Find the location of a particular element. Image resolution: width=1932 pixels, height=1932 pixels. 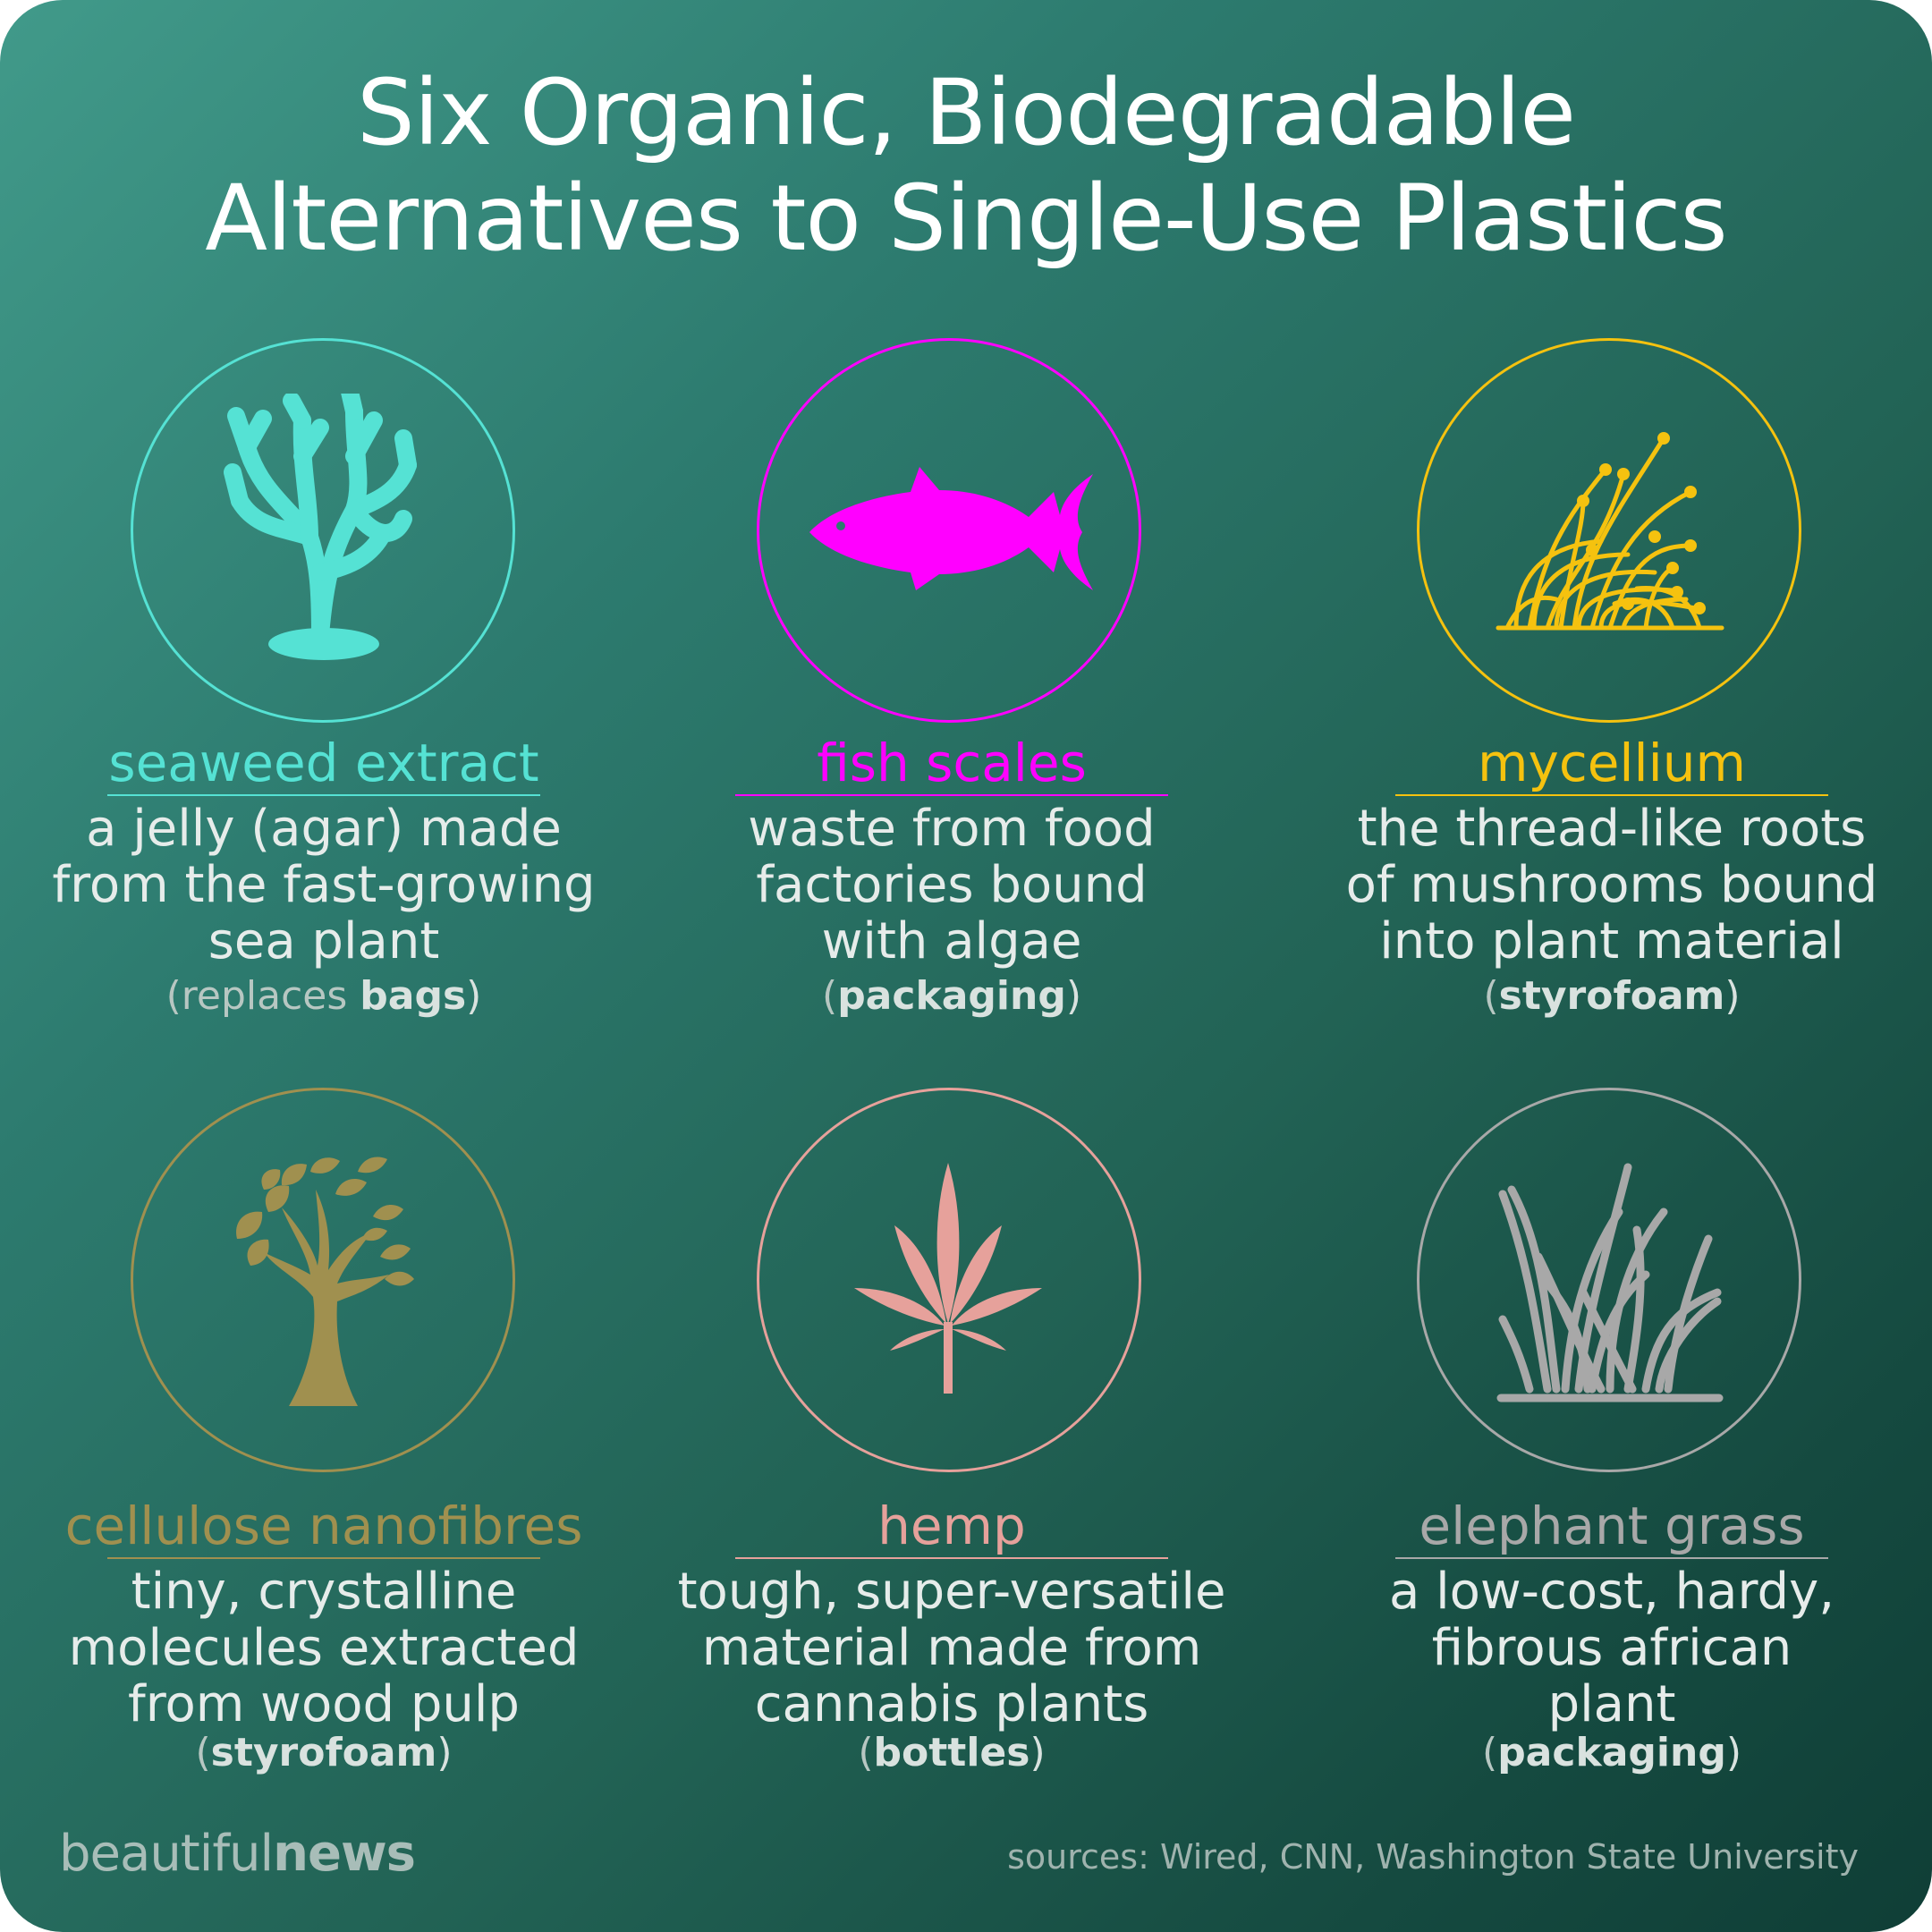

item-use-cellulose: (styrofoam) is located at coordinates (323, 1753).